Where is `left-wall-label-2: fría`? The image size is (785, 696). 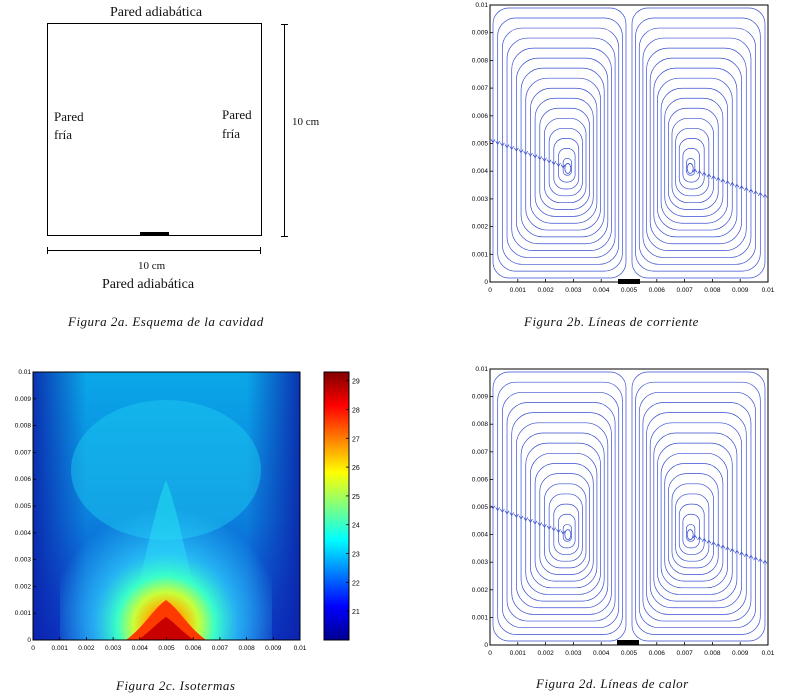
left-wall-label-2: fría is located at coordinates (63, 134).